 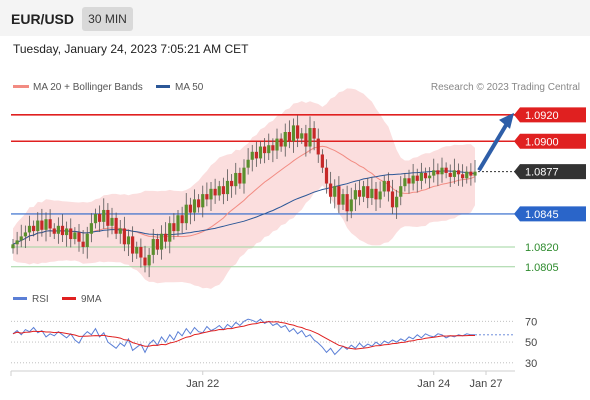 What do you see at coordinates (542, 142) in the screenshot?
I see `level-tag-text-1: 1.0900` at bounding box center [542, 142].